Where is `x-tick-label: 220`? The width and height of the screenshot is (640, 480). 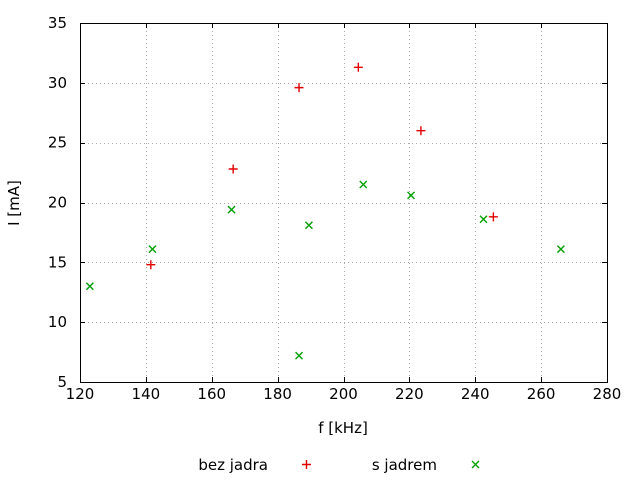 x-tick-label: 220 is located at coordinates (409, 394).